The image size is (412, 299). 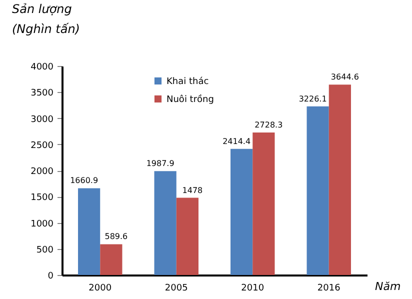 What do you see at coordinates (176, 289) in the screenshot?
I see `x-tick-label: 2005` at bounding box center [176, 289].